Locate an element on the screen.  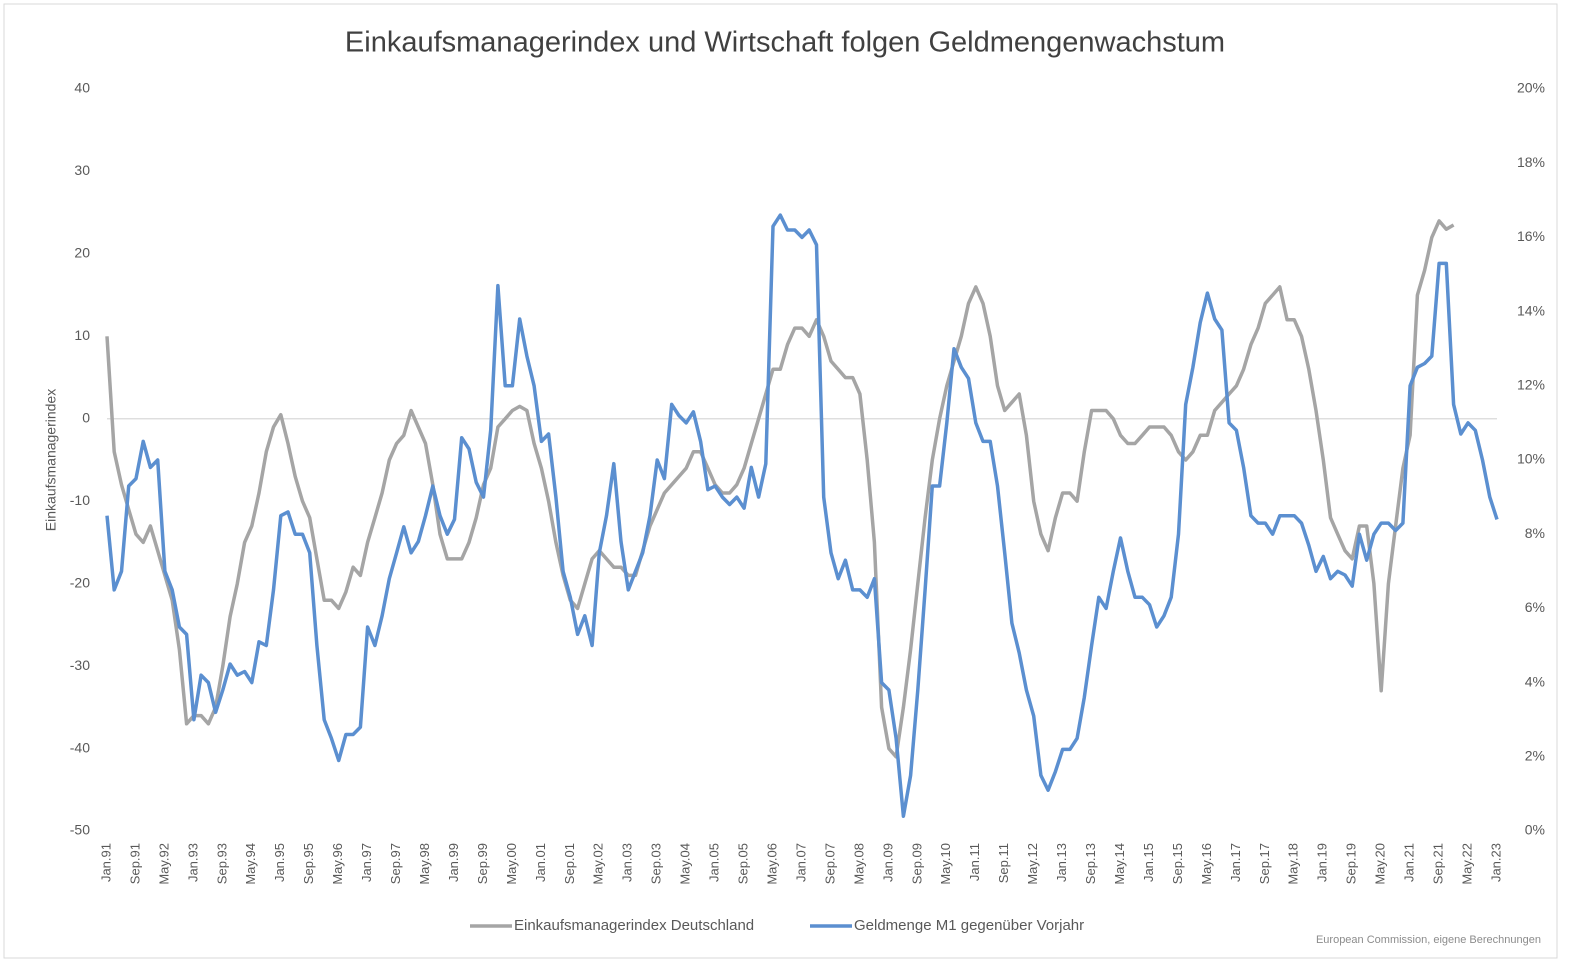
x-tick-label: Sep.03 is located at coordinates (656, 863).